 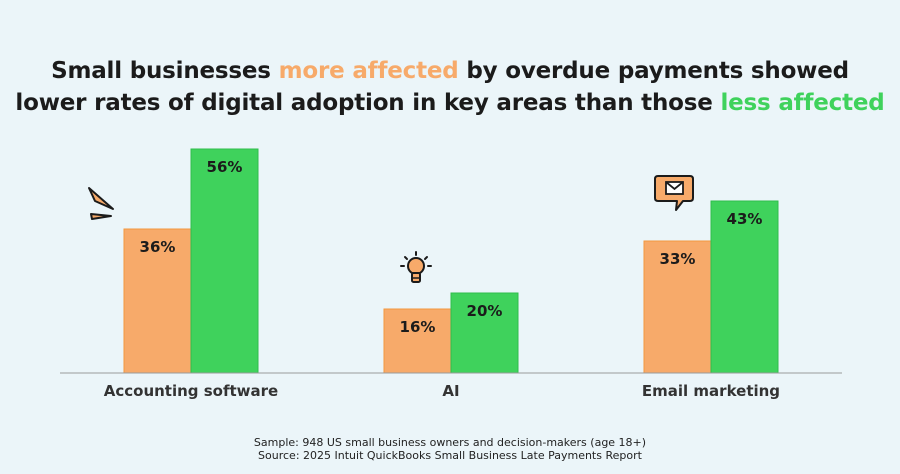 I want to click on category-label-1: AI, so click(x=450, y=391).